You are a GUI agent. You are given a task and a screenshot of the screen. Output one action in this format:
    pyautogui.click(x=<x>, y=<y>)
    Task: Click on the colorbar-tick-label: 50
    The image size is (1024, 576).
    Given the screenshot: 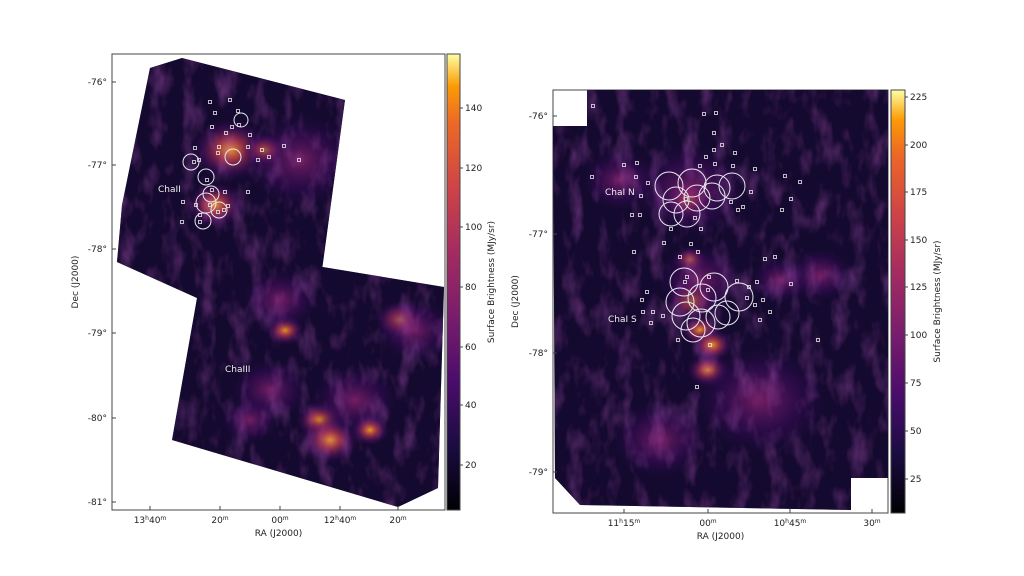 What is the action you would take?
    pyautogui.click(x=916, y=432)
    